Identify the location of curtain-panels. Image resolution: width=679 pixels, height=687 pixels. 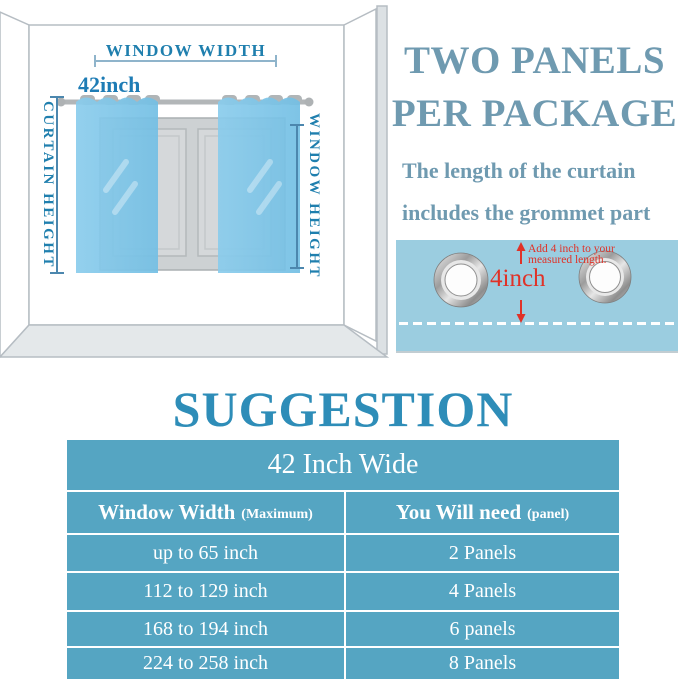
(188, 185).